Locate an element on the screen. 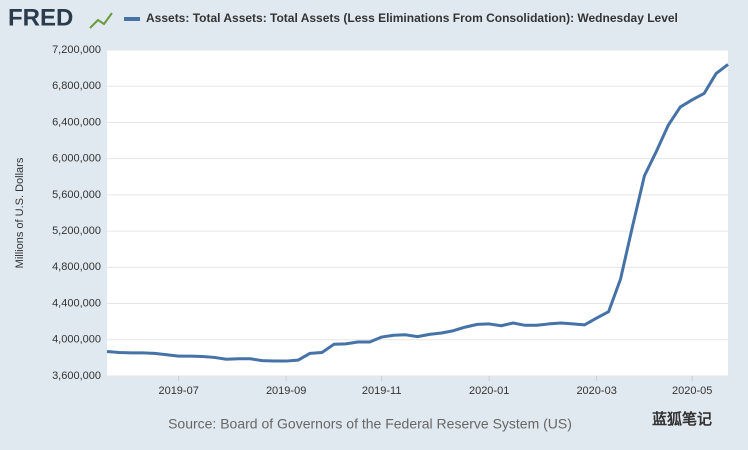 The width and height of the screenshot is (748, 450). y-tick-label: 6,800,000 is located at coordinates (76, 86).